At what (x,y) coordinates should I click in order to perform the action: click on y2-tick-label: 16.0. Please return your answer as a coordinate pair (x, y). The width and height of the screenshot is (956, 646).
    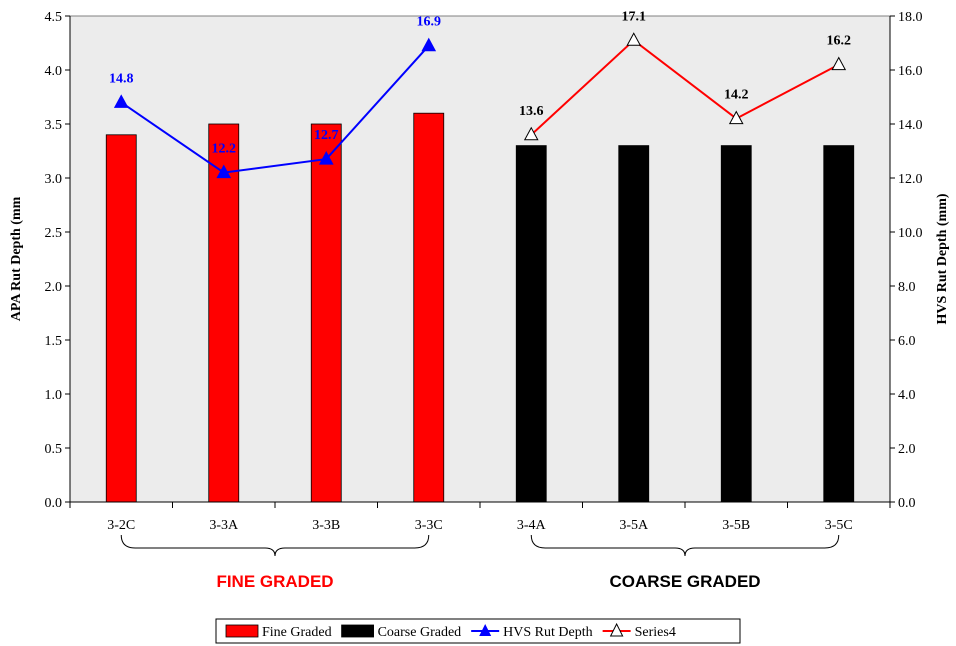
    Looking at the image, I should click on (910, 71).